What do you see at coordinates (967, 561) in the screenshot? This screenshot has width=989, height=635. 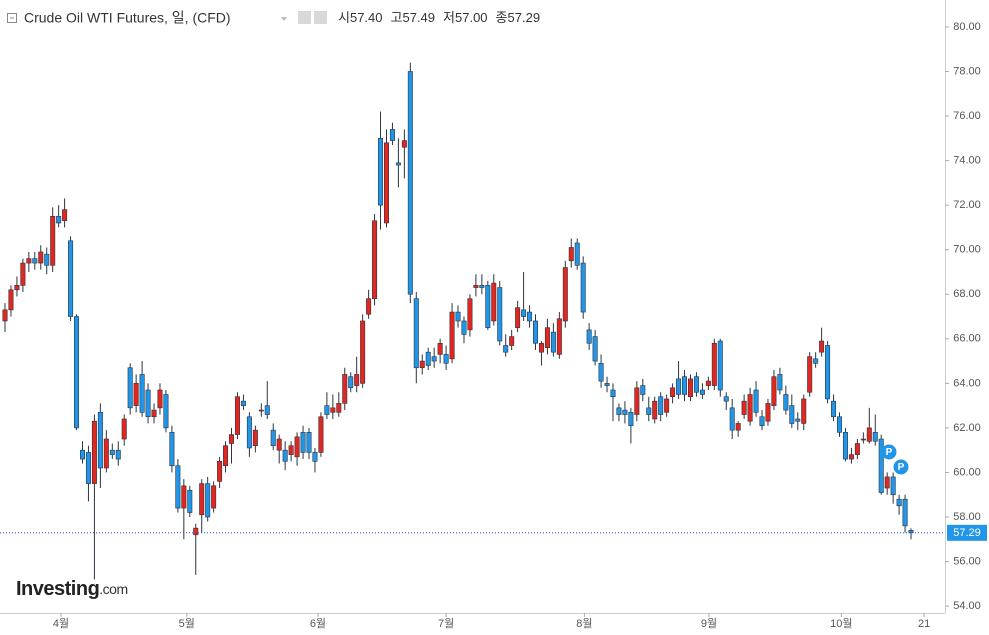 I see `y-tick-label: 56.00` at bounding box center [967, 561].